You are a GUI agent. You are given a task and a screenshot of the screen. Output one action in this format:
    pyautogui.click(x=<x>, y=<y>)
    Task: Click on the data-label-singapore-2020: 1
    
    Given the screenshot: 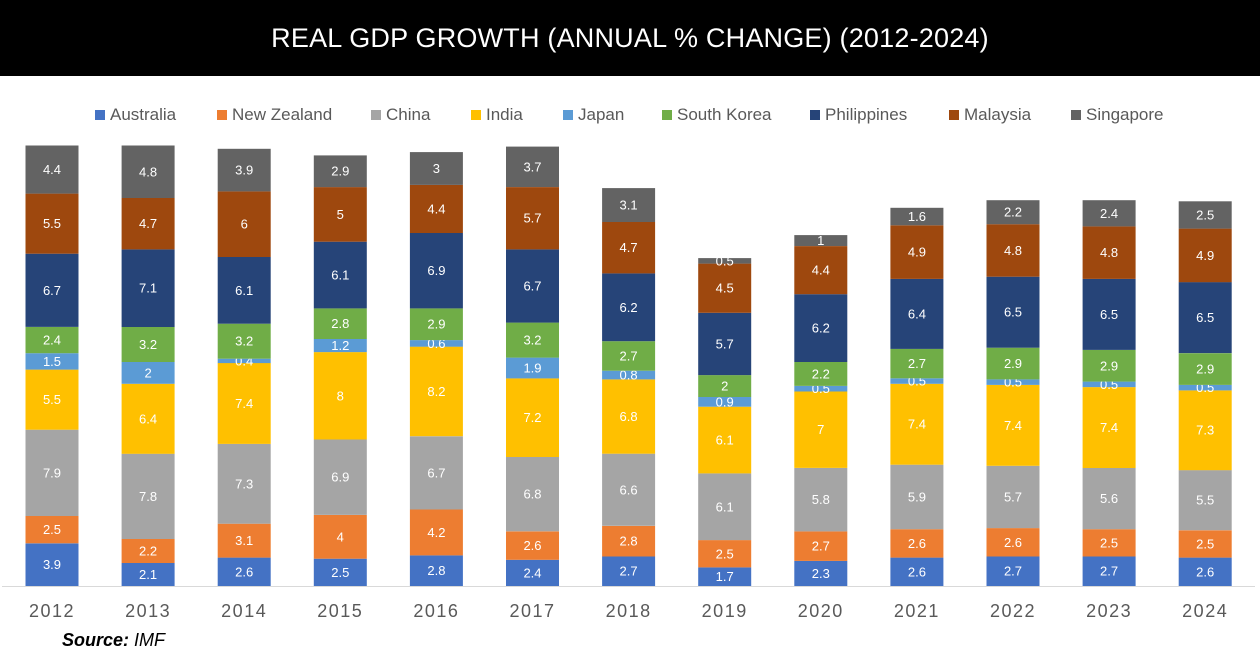 What is the action you would take?
    pyautogui.click(x=820, y=240)
    